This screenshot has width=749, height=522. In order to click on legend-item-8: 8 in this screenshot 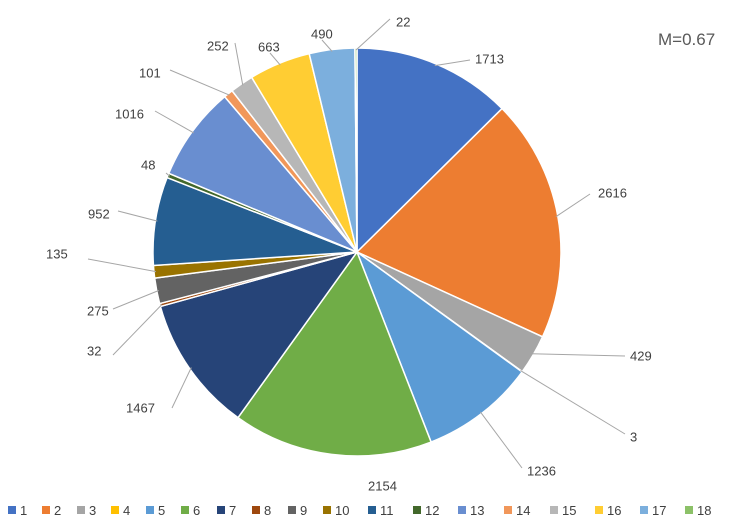, I will do `click(261, 510)`.